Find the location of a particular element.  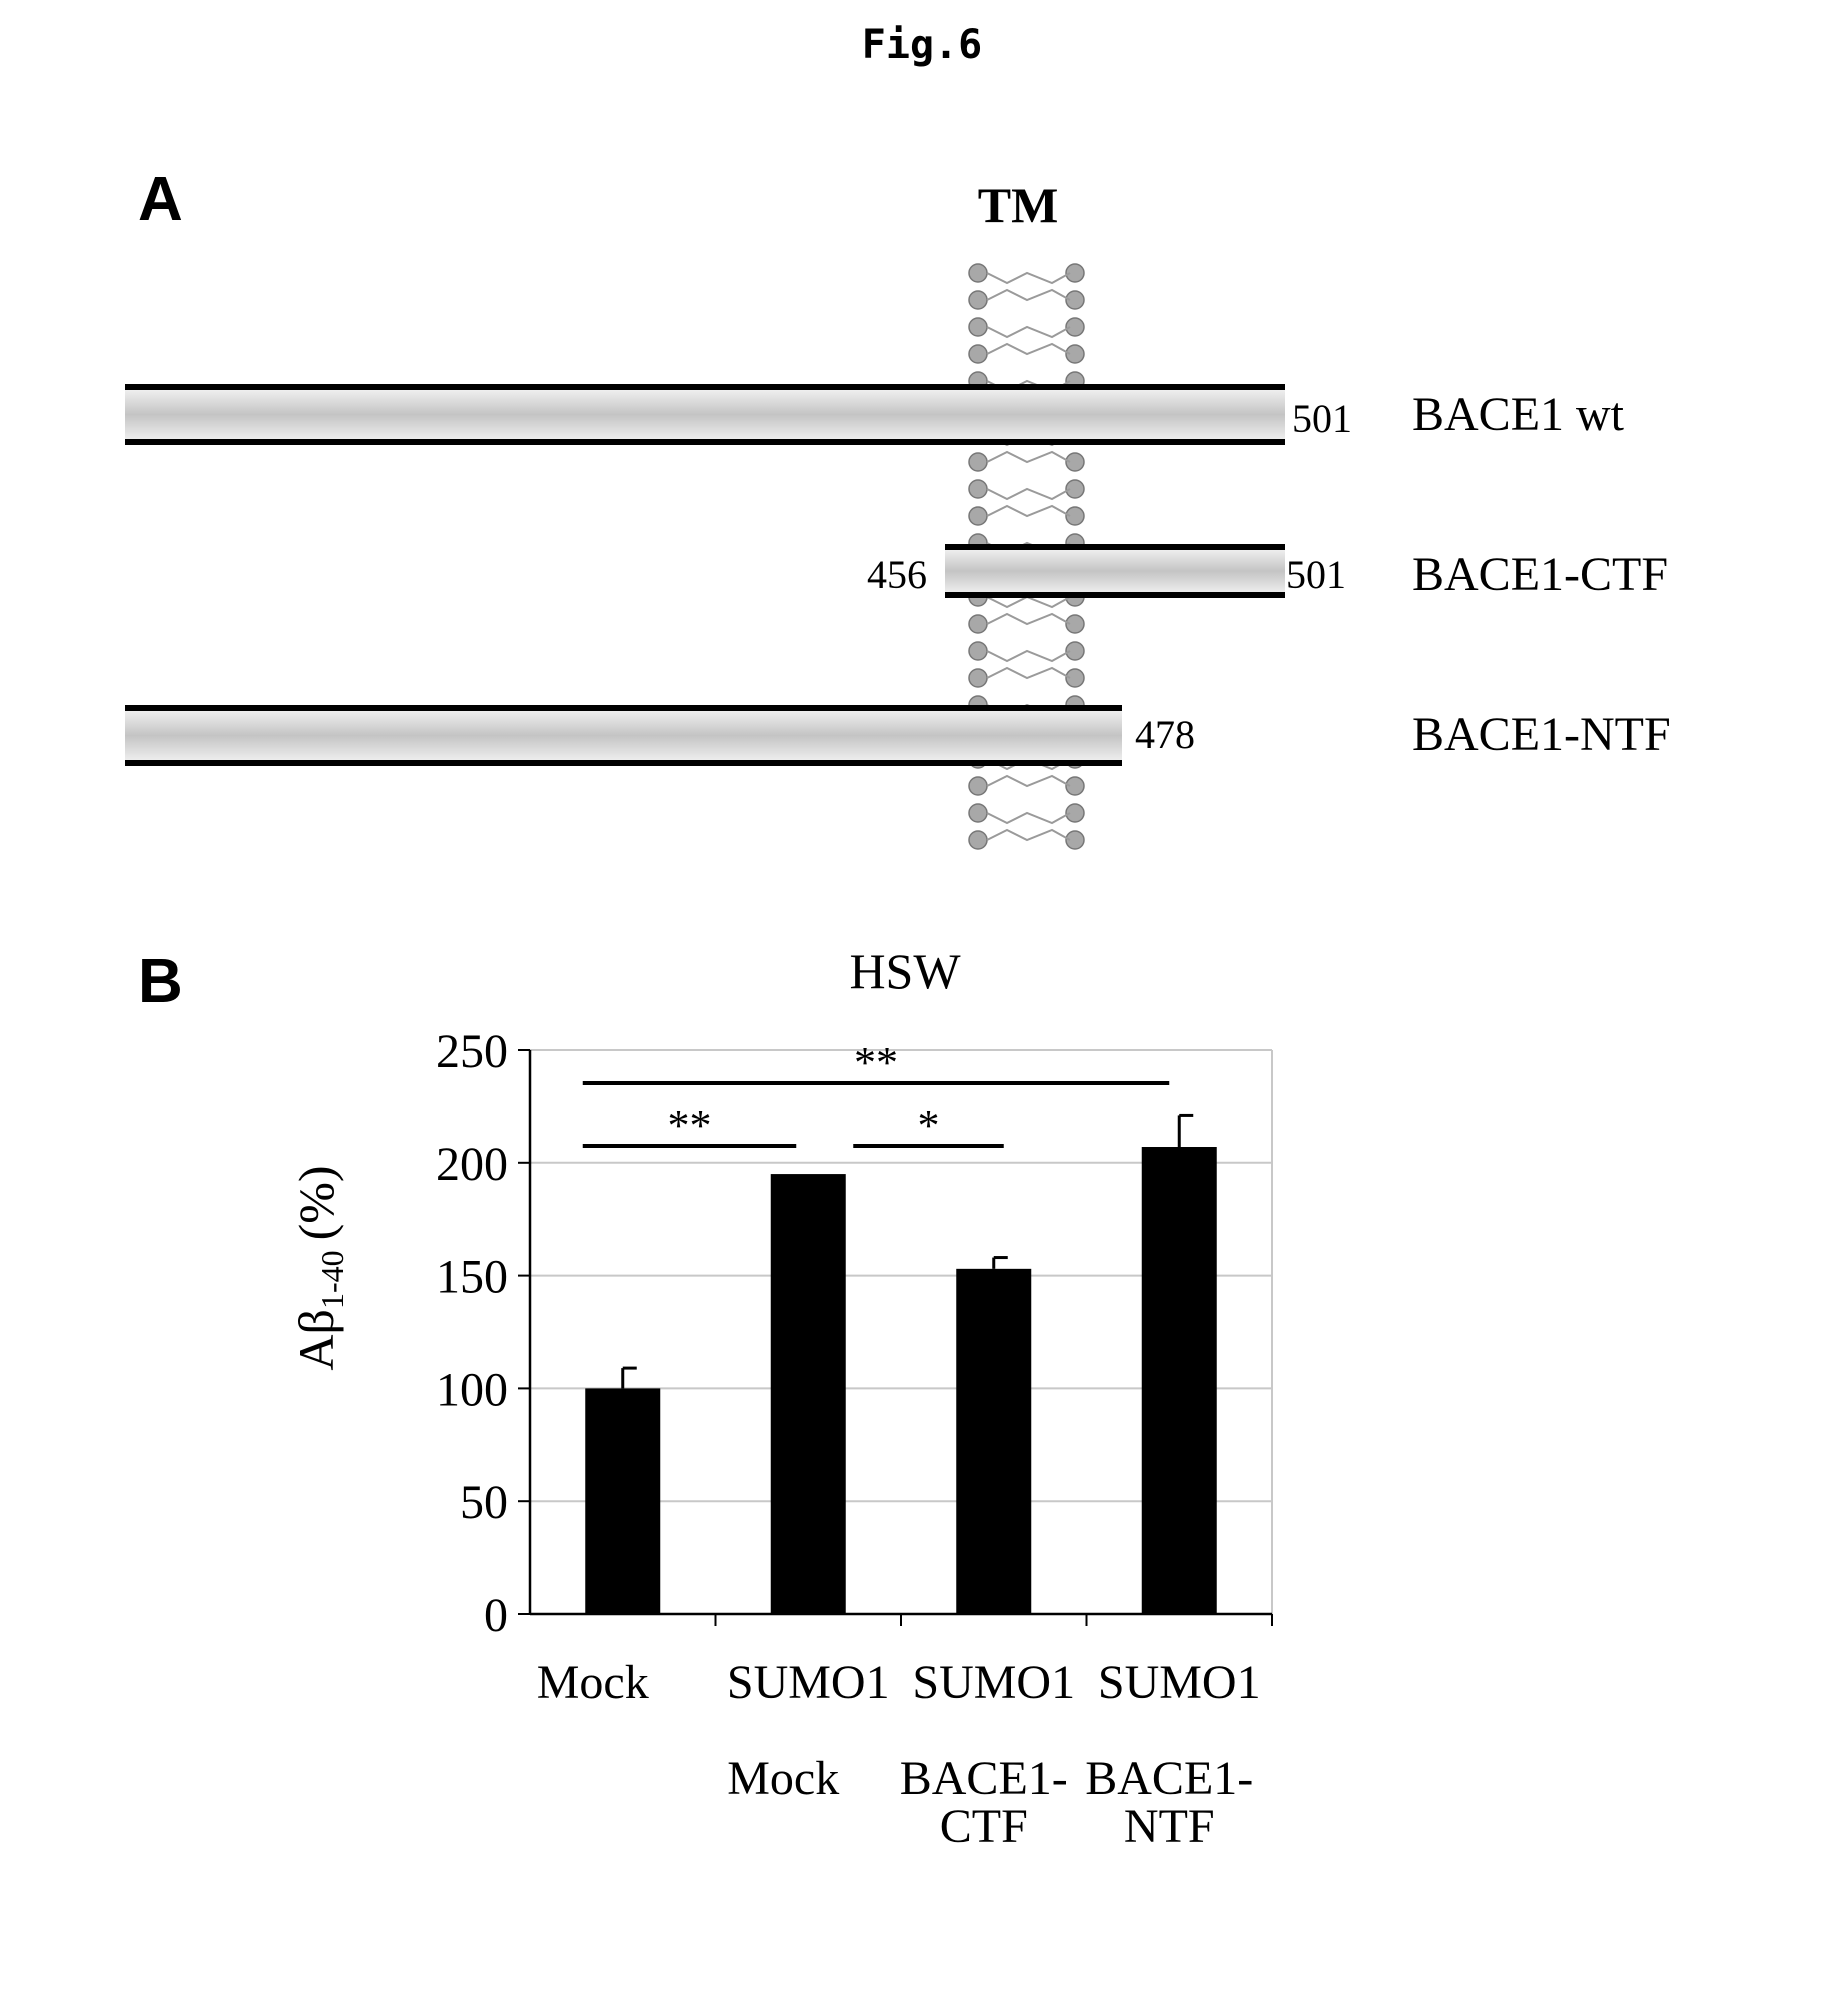

y-axis-label-subscript: 1-40 is located at coordinates (332, 1279).